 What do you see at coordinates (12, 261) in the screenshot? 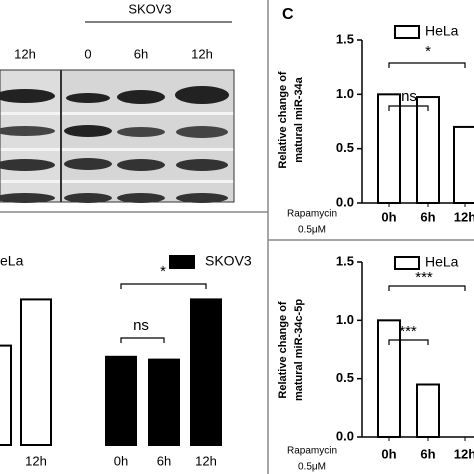
I see `legend-label: eLa` at bounding box center [12, 261].